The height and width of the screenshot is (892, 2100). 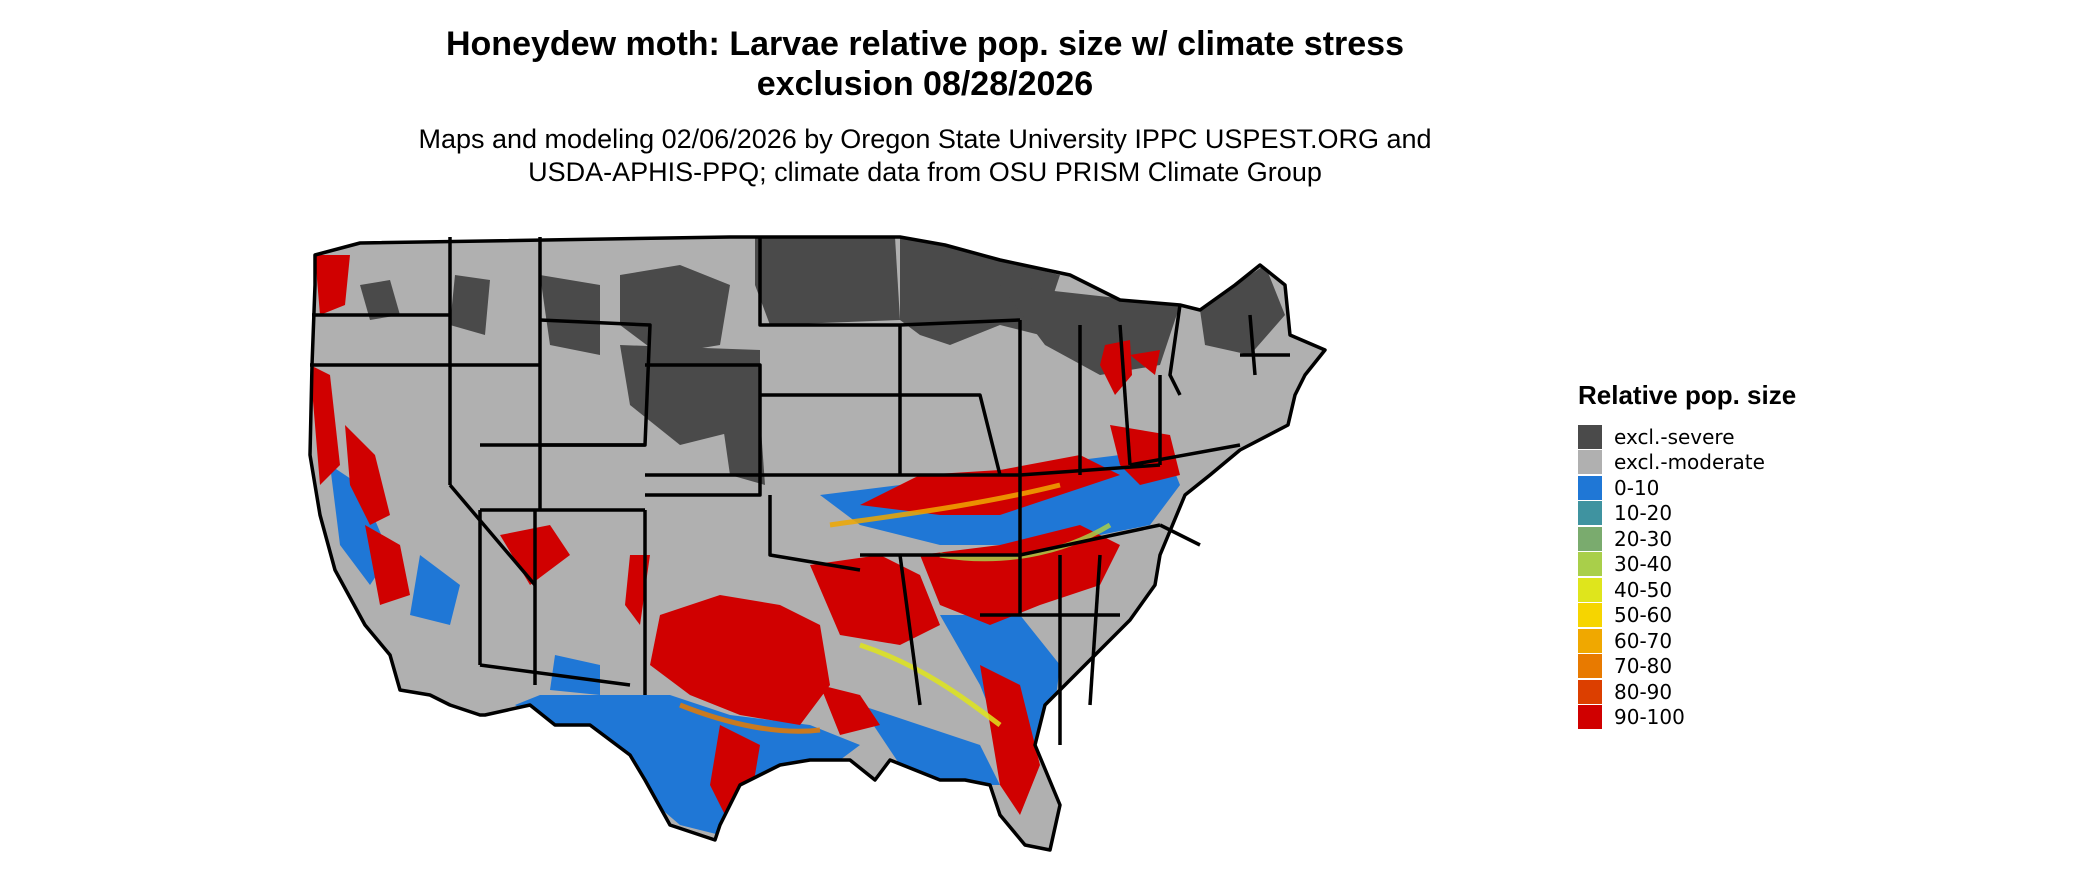 What do you see at coordinates (1687, 641) in the screenshot?
I see `legend-item-60-70: 60-70` at bounding box center [1687, 641].